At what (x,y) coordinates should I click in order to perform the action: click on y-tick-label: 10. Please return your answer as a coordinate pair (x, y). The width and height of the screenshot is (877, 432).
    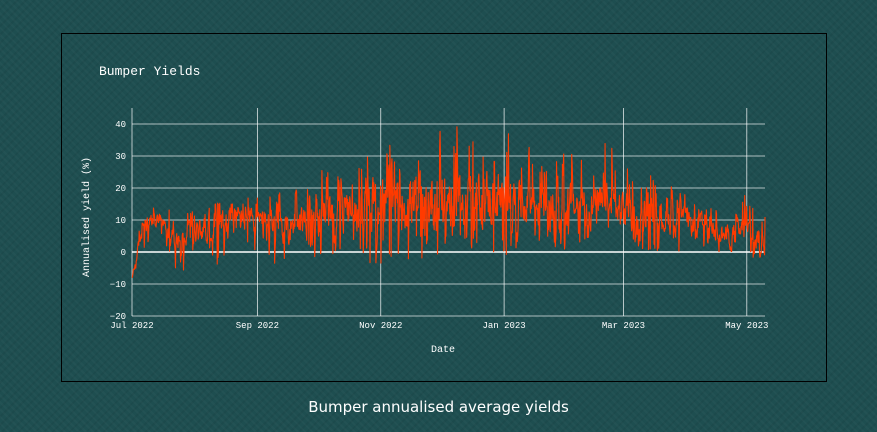
    Looking at the image, I should click on (120, 221).